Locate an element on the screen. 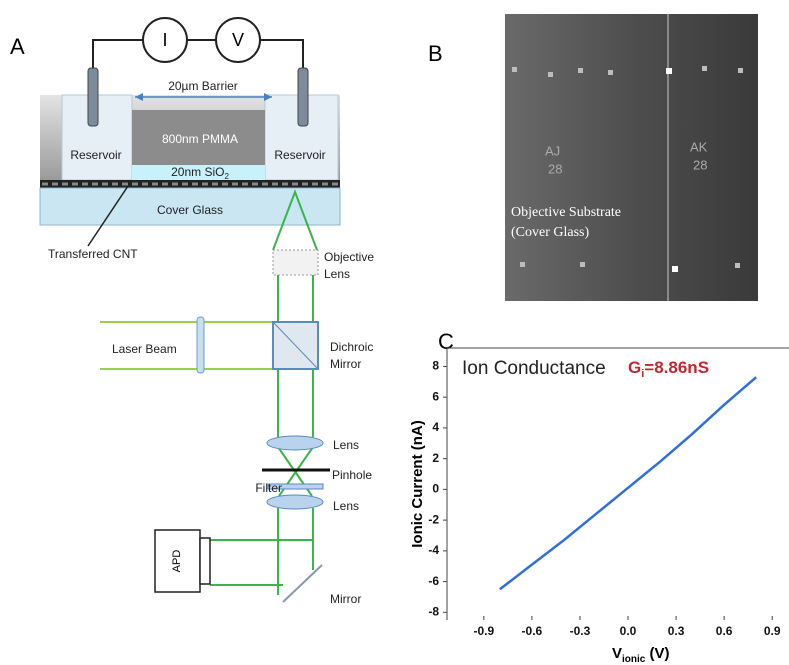  objective-label: Objective is located at coordinates (349, 257).